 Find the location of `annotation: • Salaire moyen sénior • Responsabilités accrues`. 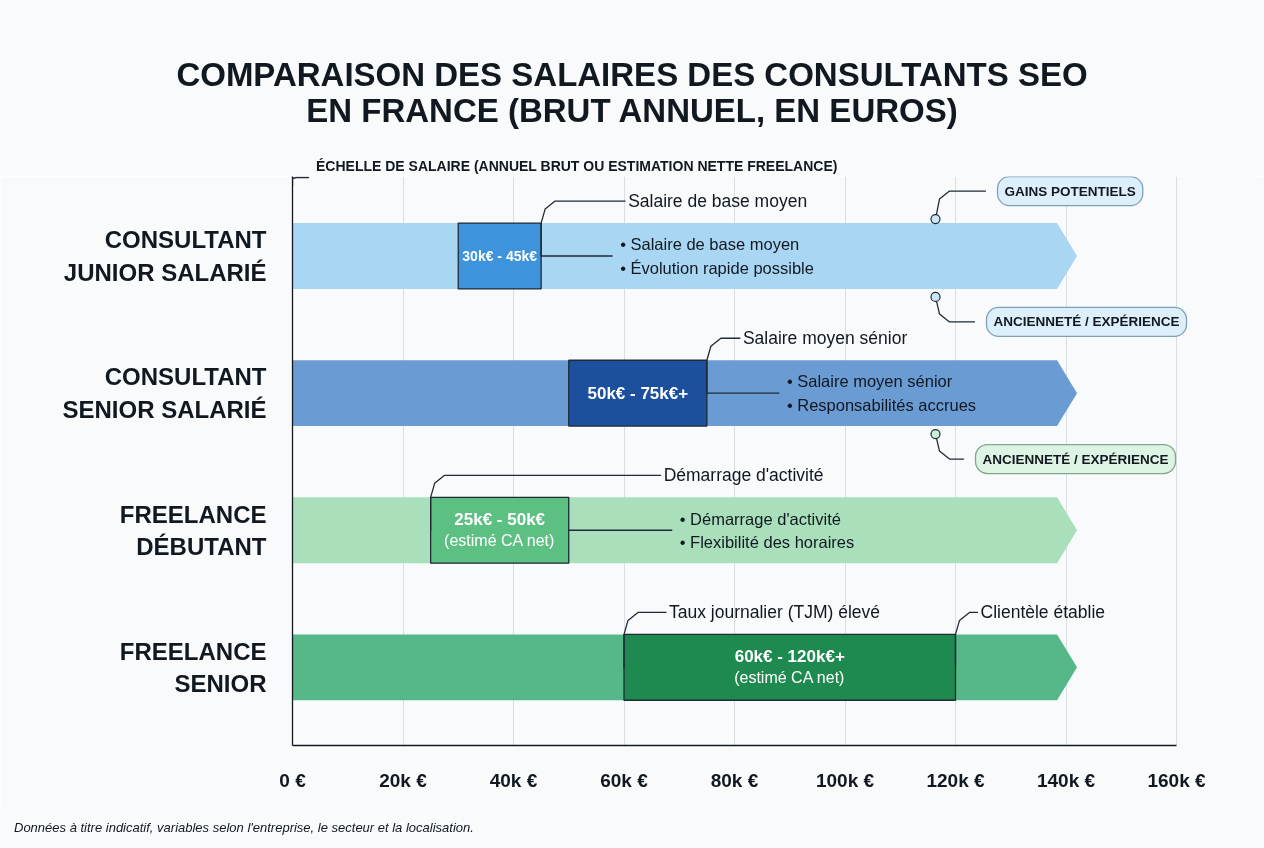

annotation: • Salaire moyen sénior • Responsabilités accrues is located at coordinates (881, 393).